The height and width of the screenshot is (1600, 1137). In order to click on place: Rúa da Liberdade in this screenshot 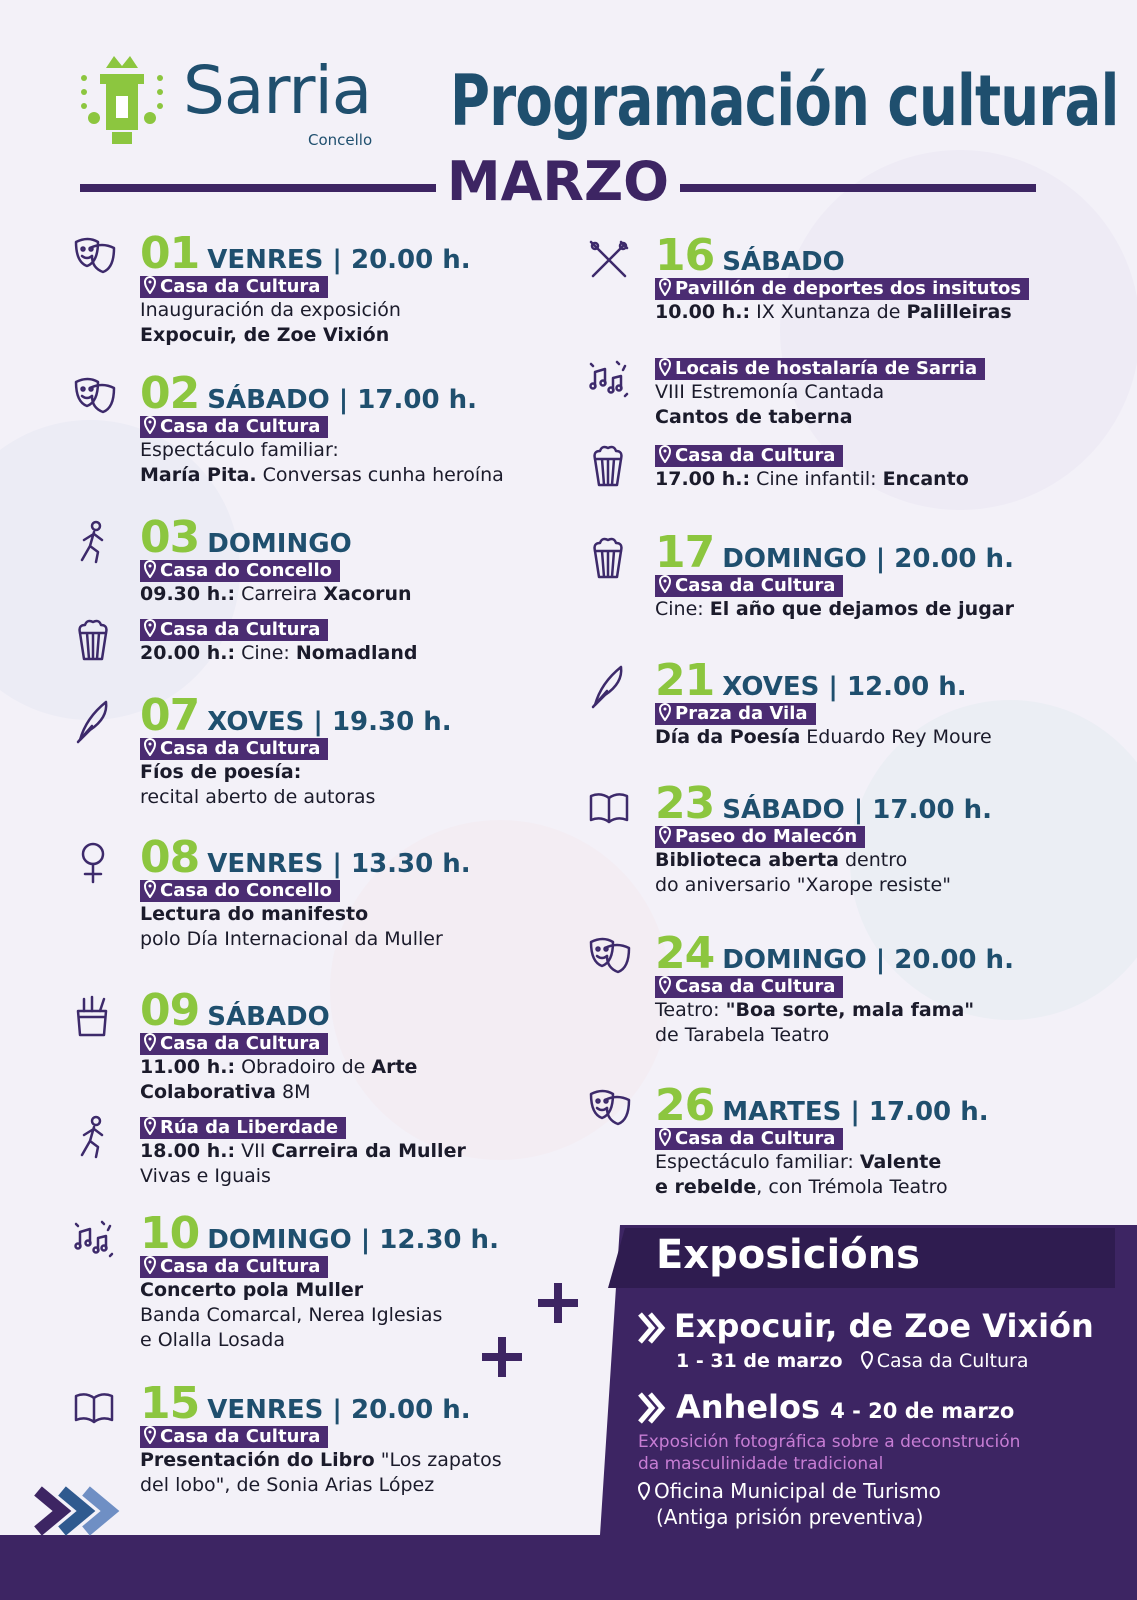, I will do `click(249, 1127)`.